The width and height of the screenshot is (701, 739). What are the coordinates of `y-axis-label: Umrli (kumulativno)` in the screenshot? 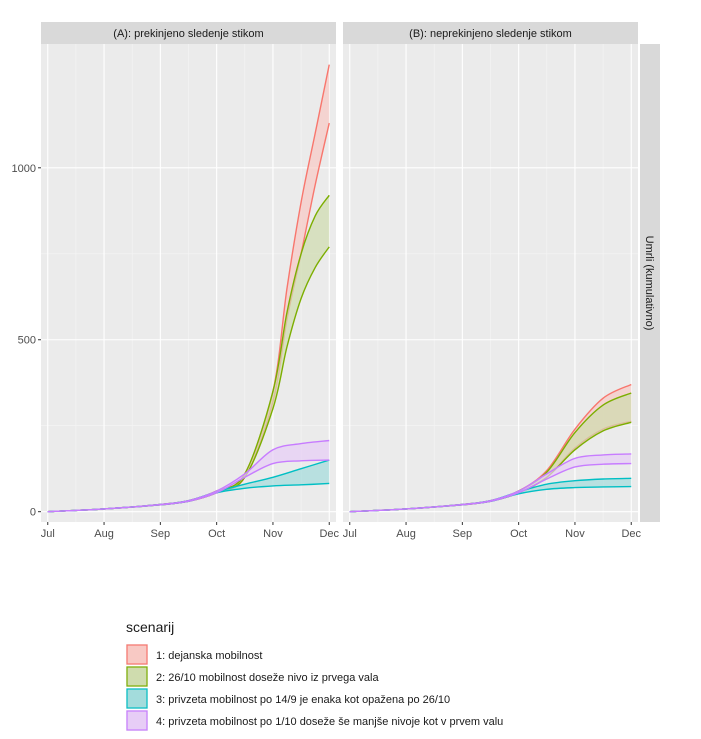 It's located at (649, 283).